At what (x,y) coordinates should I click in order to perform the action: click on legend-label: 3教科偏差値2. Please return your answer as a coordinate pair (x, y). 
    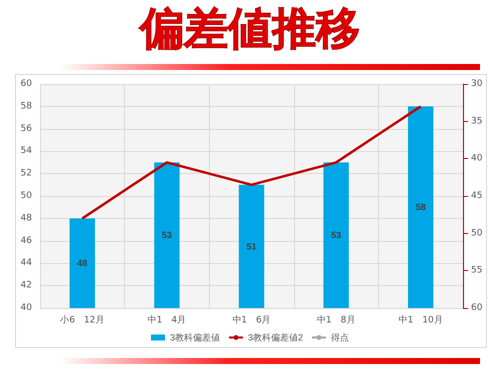
    Looking at the image, I should click on (276, 337).